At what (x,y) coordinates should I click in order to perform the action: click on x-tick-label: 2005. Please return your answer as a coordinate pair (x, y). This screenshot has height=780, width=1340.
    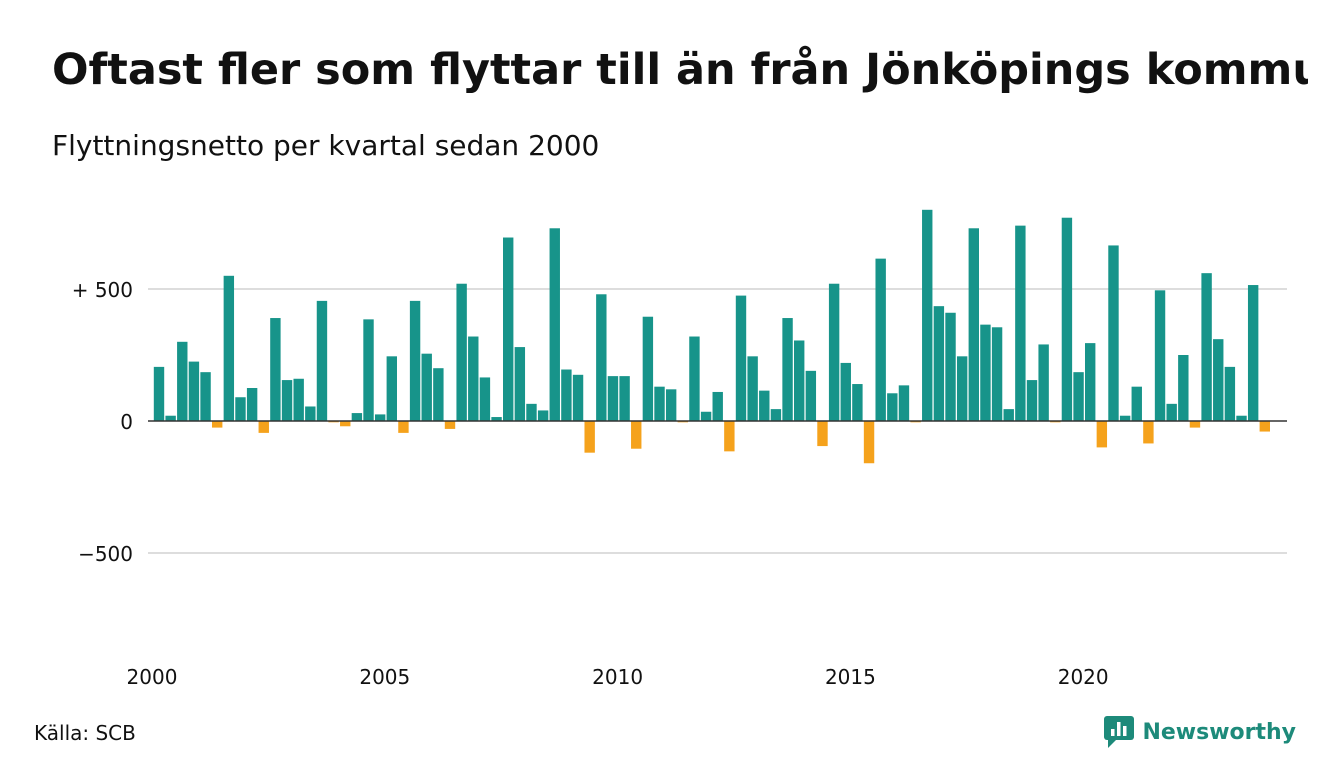
    Looking at the image, I should click on (384, 677).